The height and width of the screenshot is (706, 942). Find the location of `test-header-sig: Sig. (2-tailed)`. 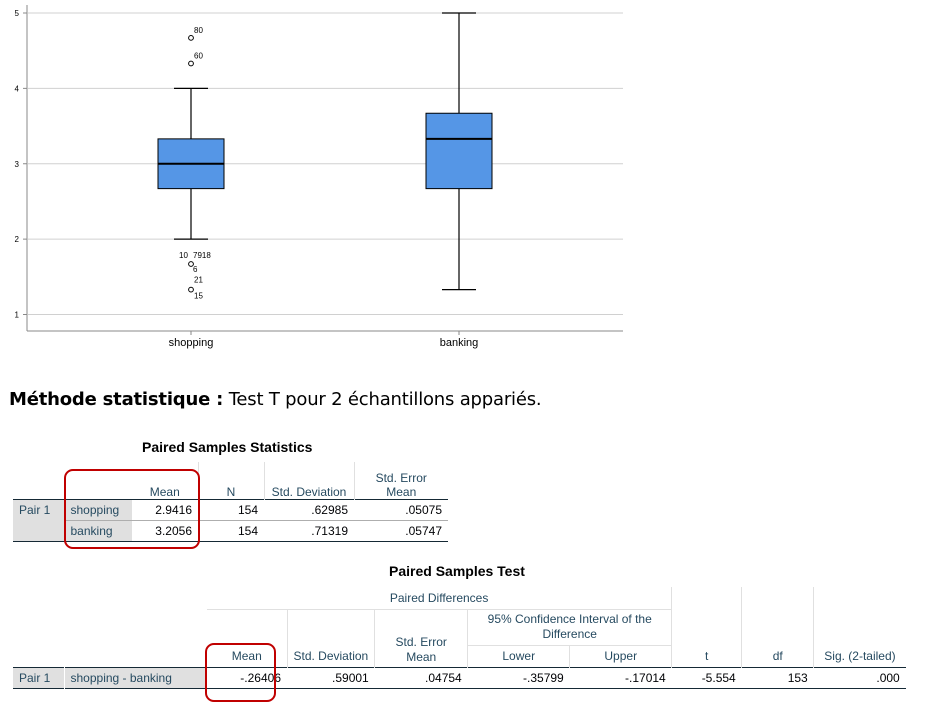

test-header-sig: Sig. (2-tailed) is located at coordinates (859, 627).